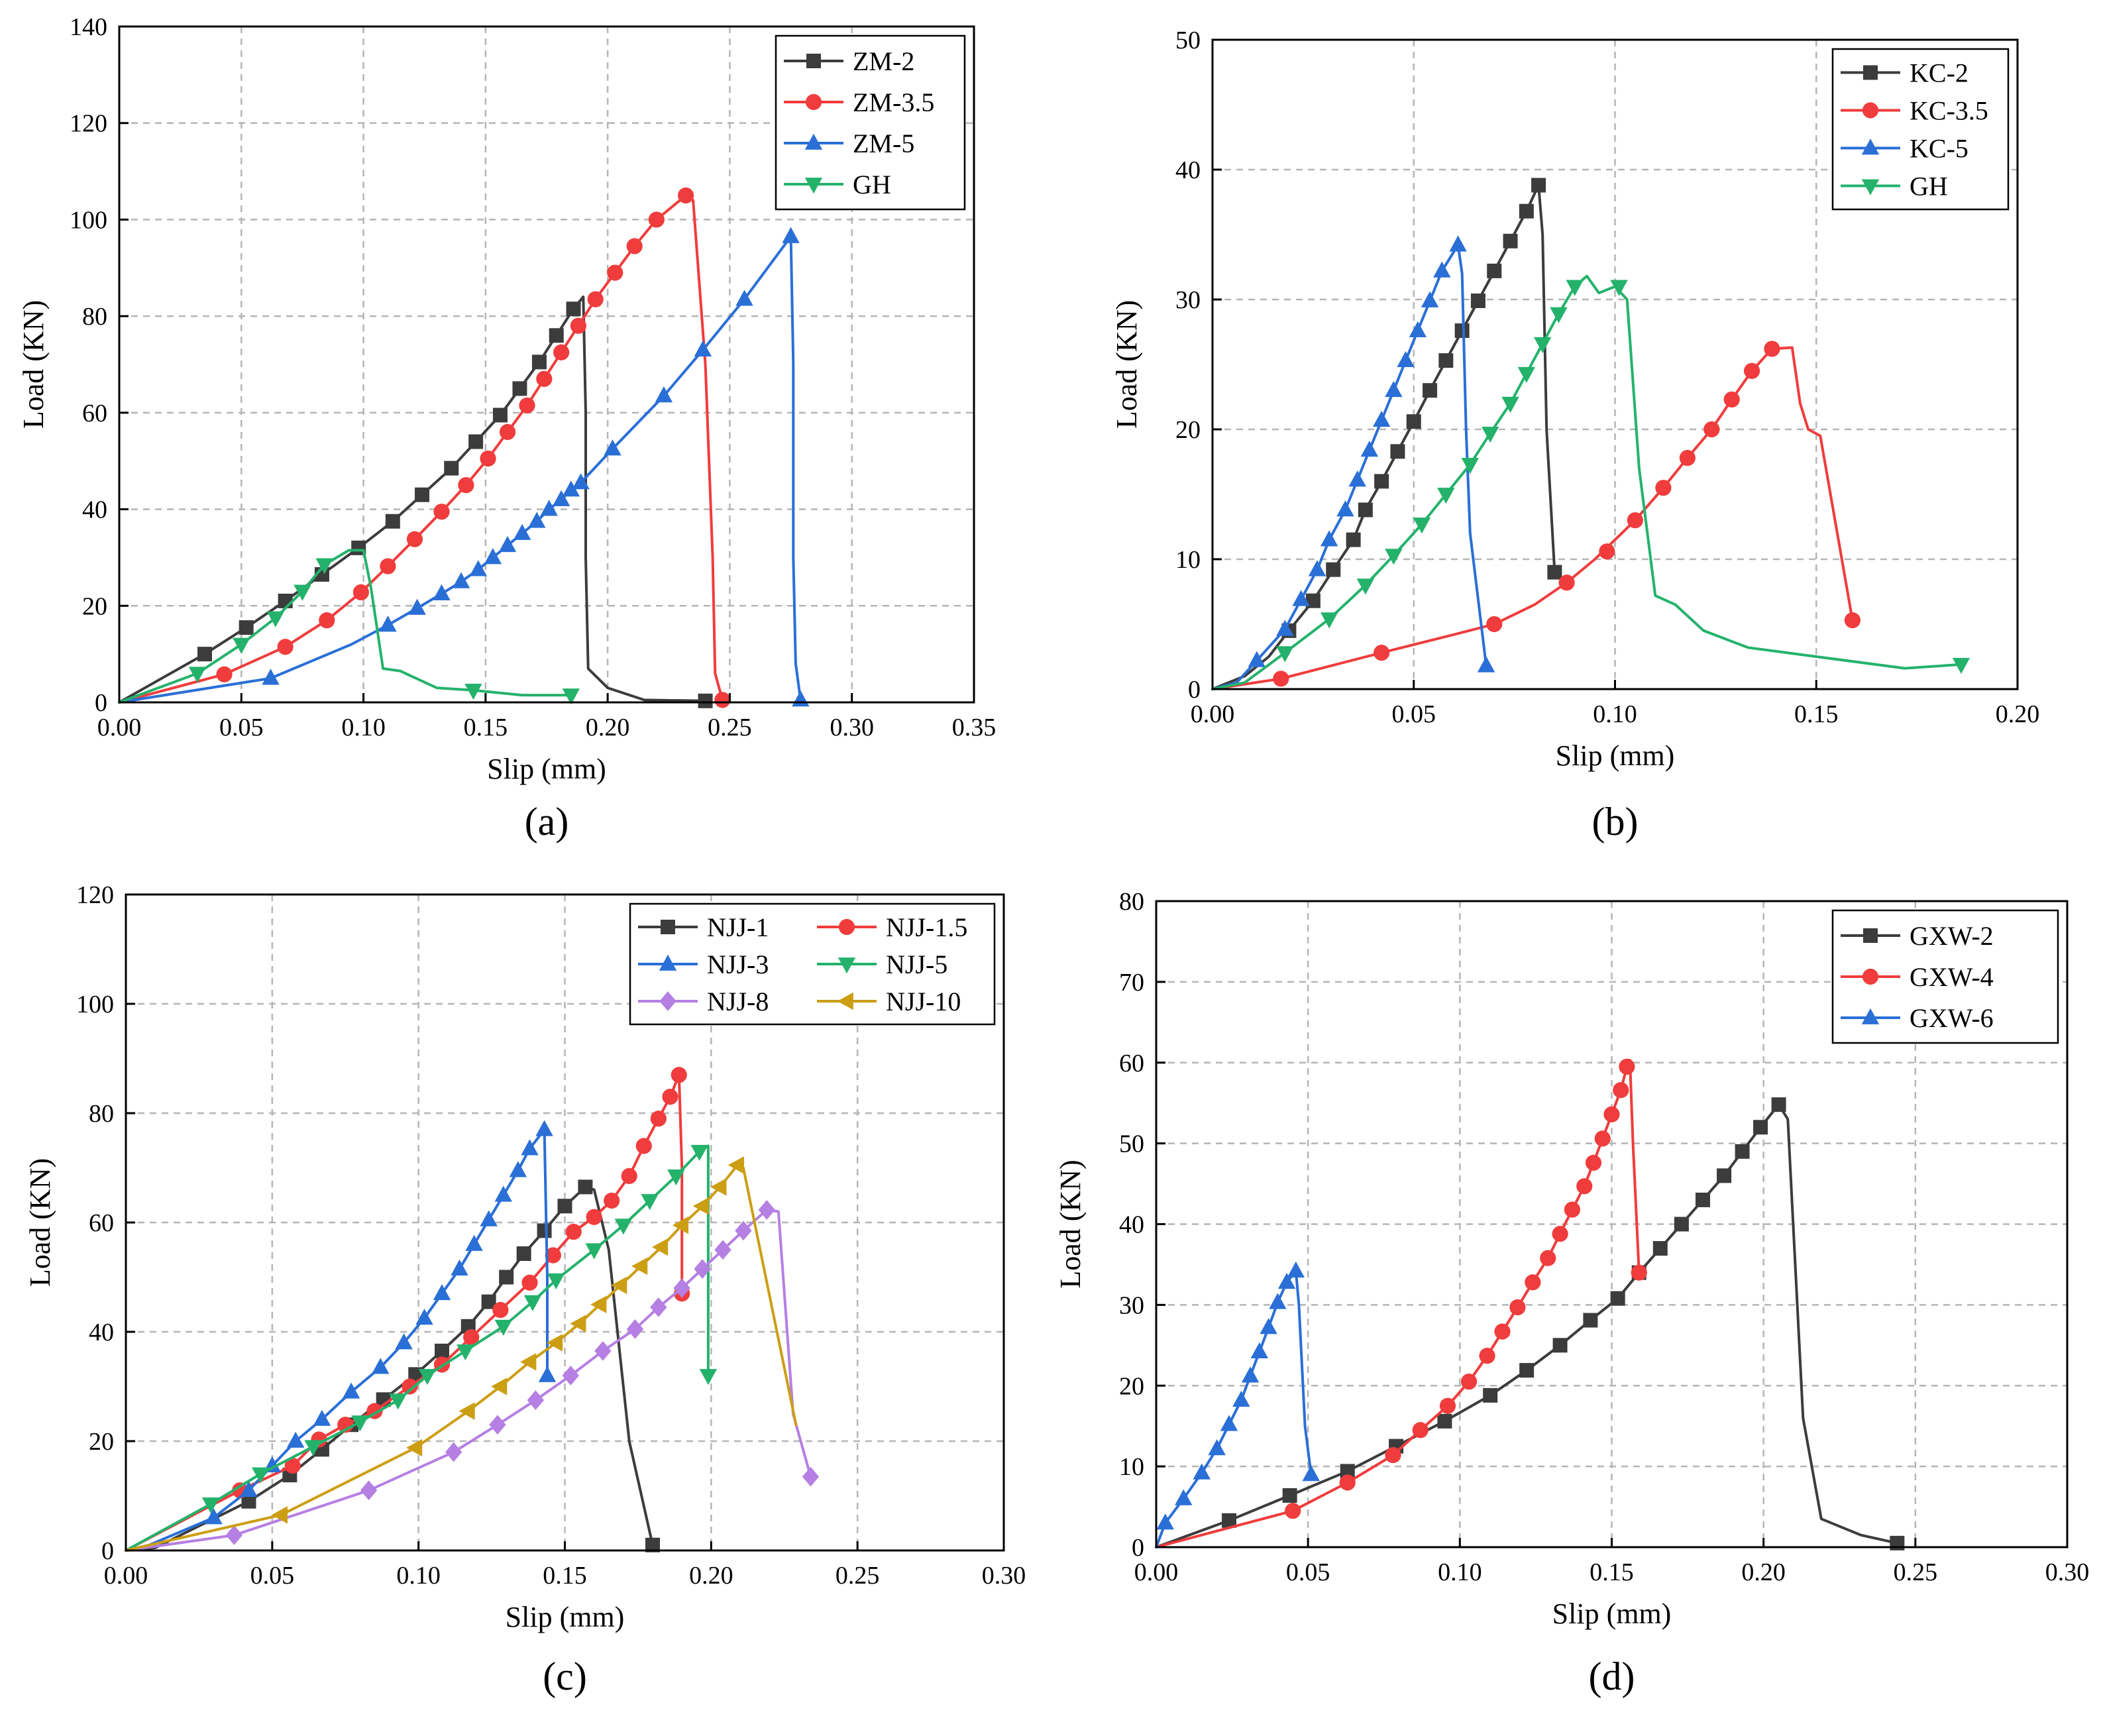 This screenshot has width=2103, height=1736. What do you see at coordinates (119, 727) in the screenshot?
I see `x-tick-label: 0.00` at bounding box center [119, 727].